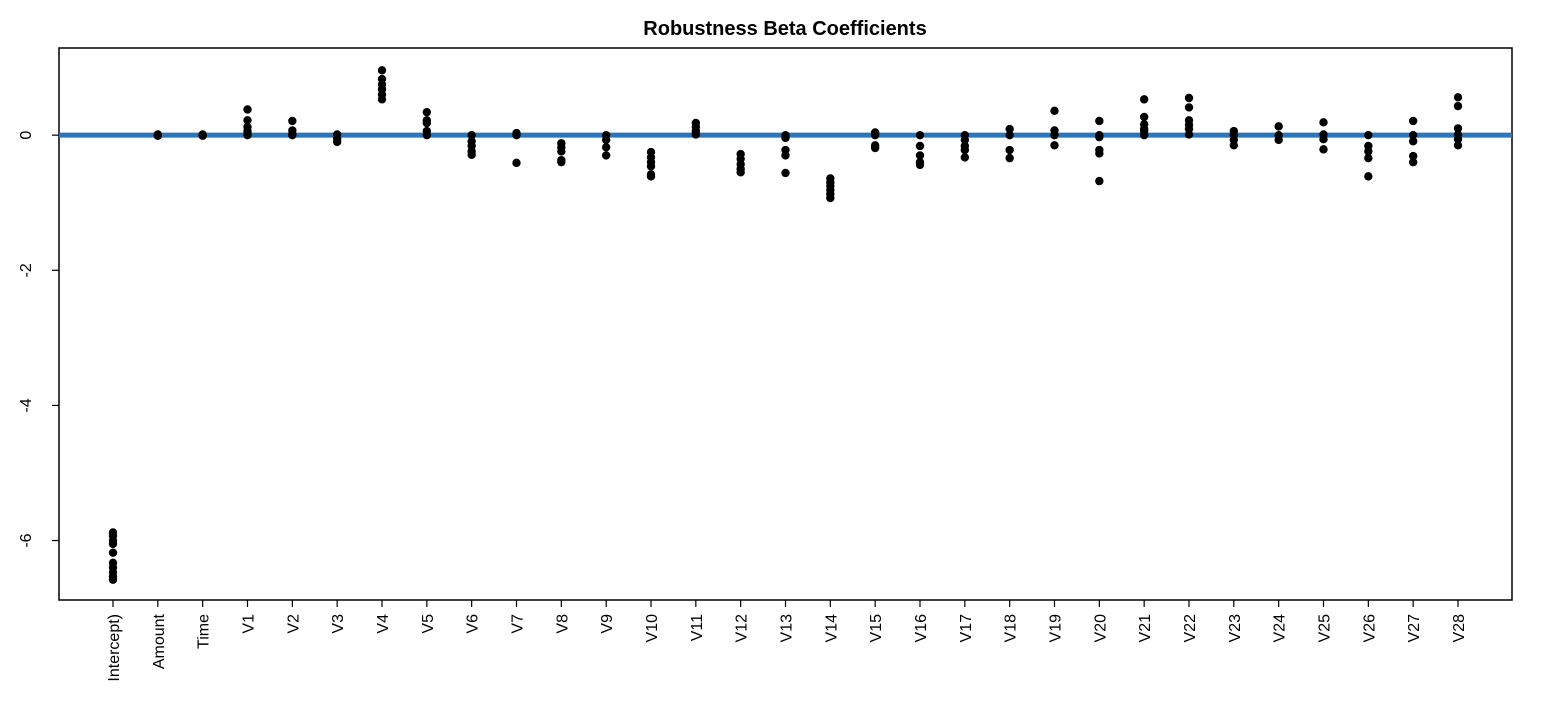 This screenshot has height=726, width=1544. What do you see at coordinates (383, 624) in the screenshot?
I see `x-tick-label: V4` at bounding box center [383, 624].